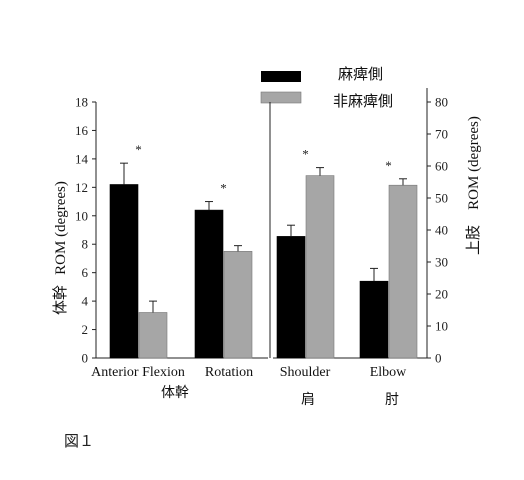  What do you see at coordinates (441, 166) in the screenshot?
I see `right-tick-label: 60` at bounding box center [441, 166].